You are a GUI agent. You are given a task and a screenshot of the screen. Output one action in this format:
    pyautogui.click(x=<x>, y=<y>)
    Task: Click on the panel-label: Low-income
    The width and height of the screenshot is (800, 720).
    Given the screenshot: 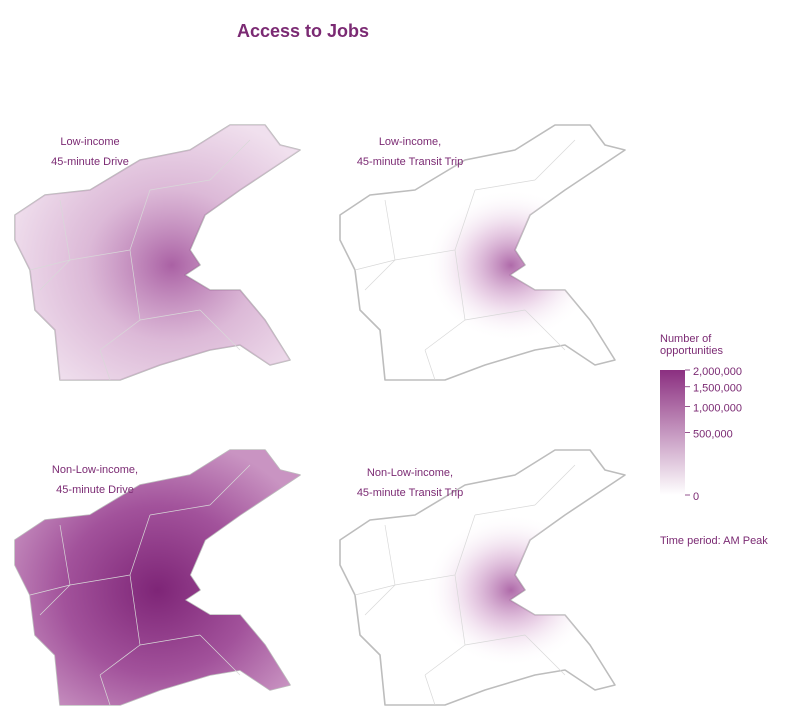 What is the action you would take?
    pyautogui.click(x=89, y=142)
    